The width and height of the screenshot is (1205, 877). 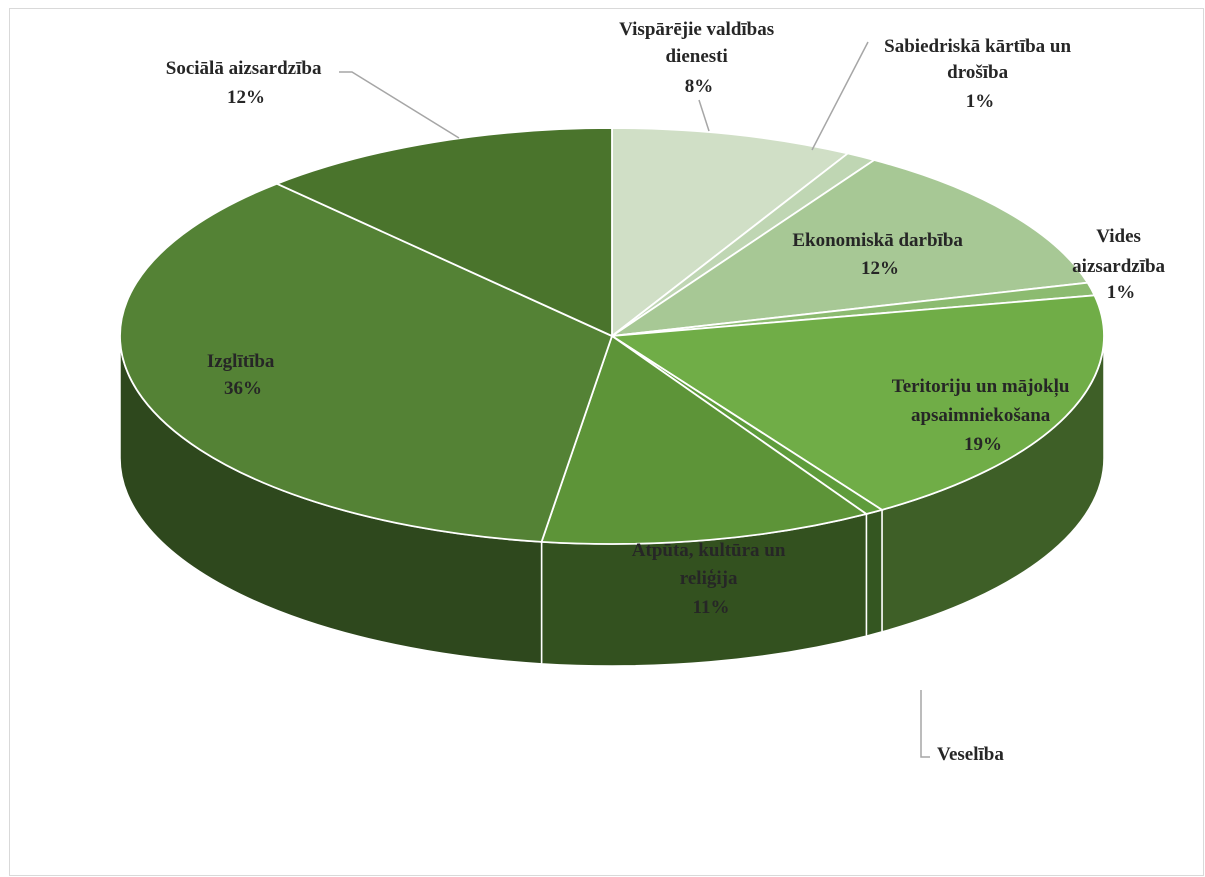 What do you see at coordinates (699, 58) in the screenshot?
I see `label-vispārējie-valdības-dienesti: Vispārējie valdības dienesti 8%` at bounding box center [699, 58].